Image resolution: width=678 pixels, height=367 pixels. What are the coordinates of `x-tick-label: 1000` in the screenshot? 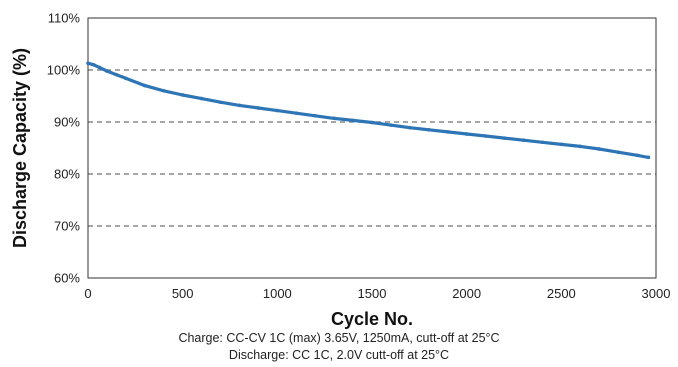 It's located at (277, 293).